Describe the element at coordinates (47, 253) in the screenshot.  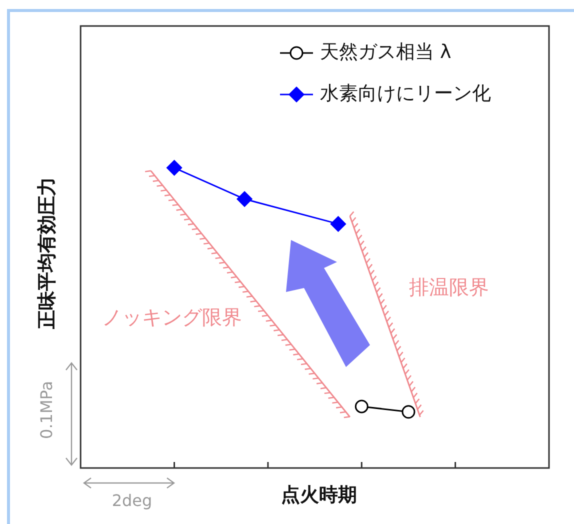
I see `y-axis-title: 正味平均有効圧力` at that location.